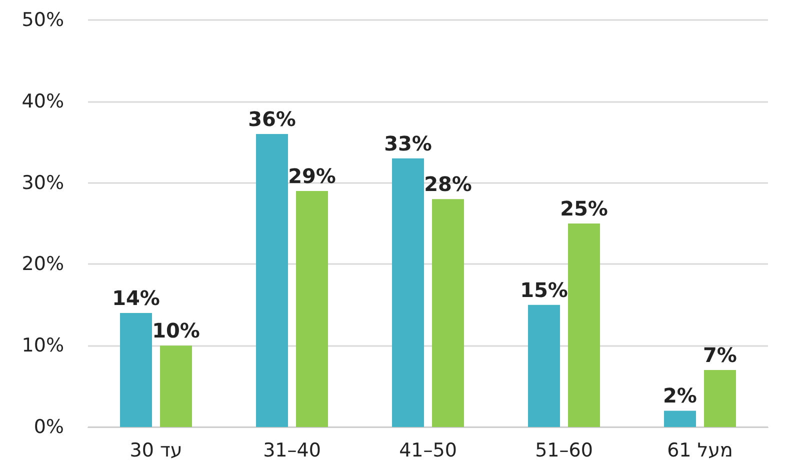 This screenshot has width=790, height=472. I want to click on y-tick-label: 0%, so click(49, 427).